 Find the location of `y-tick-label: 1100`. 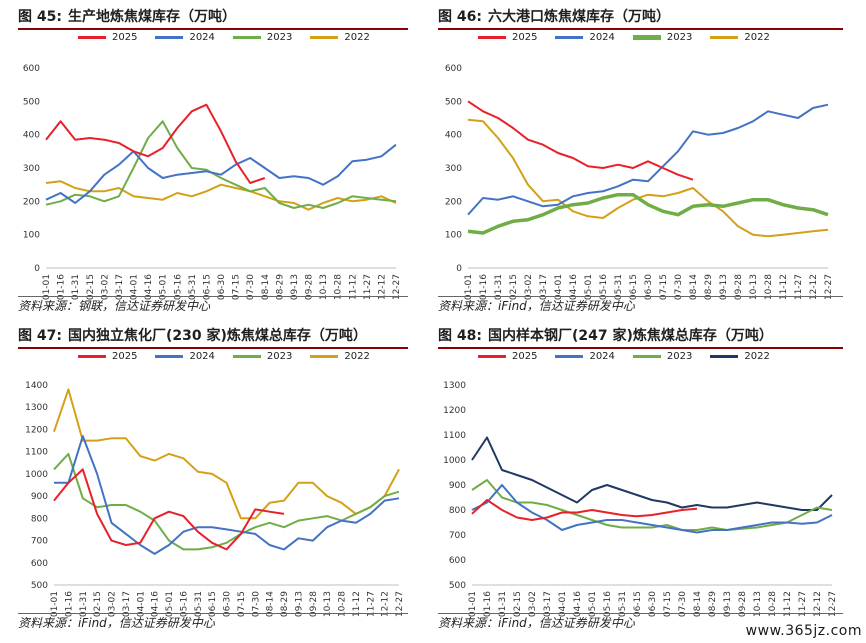

y-tick-label: 1100 is located at coordinates (36, 453).